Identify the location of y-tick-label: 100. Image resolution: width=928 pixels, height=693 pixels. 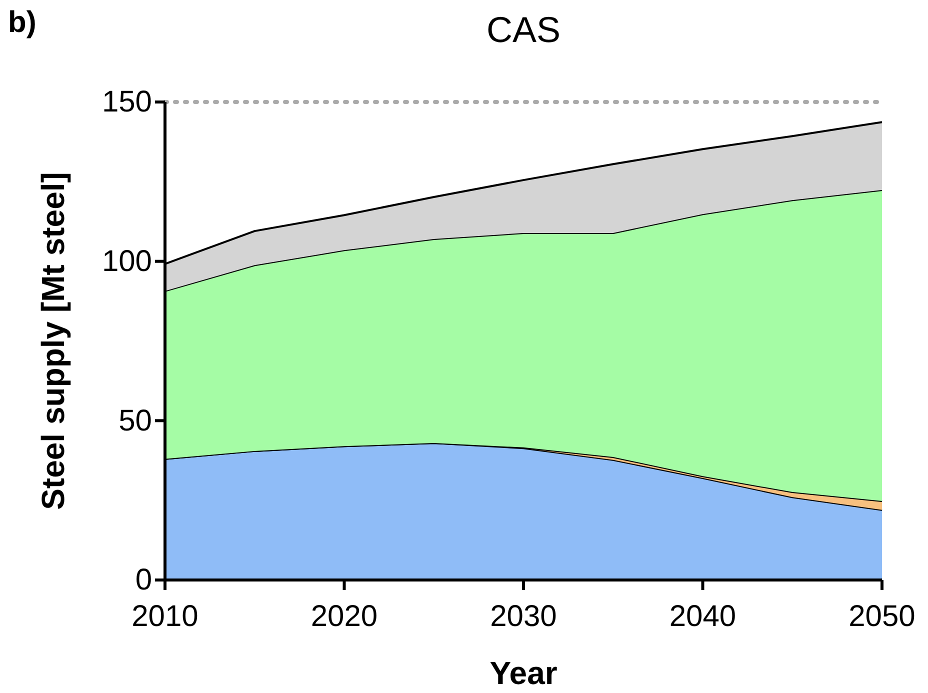
(127, 261).